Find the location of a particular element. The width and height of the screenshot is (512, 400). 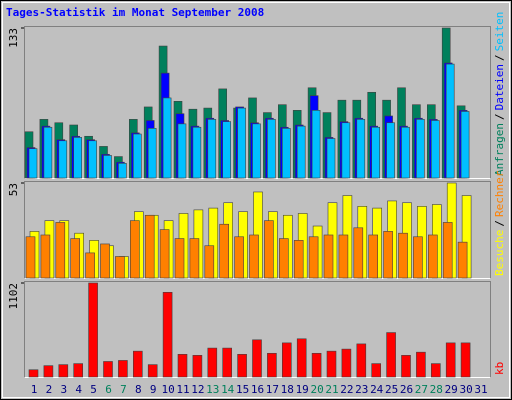

x-tick-label: 17 is located at coordinates (272, 389).